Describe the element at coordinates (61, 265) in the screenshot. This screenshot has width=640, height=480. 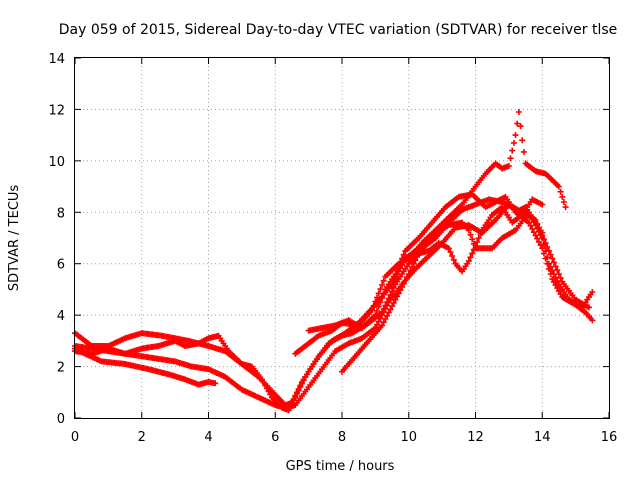
I see `y-tick-label: 6` at that location.